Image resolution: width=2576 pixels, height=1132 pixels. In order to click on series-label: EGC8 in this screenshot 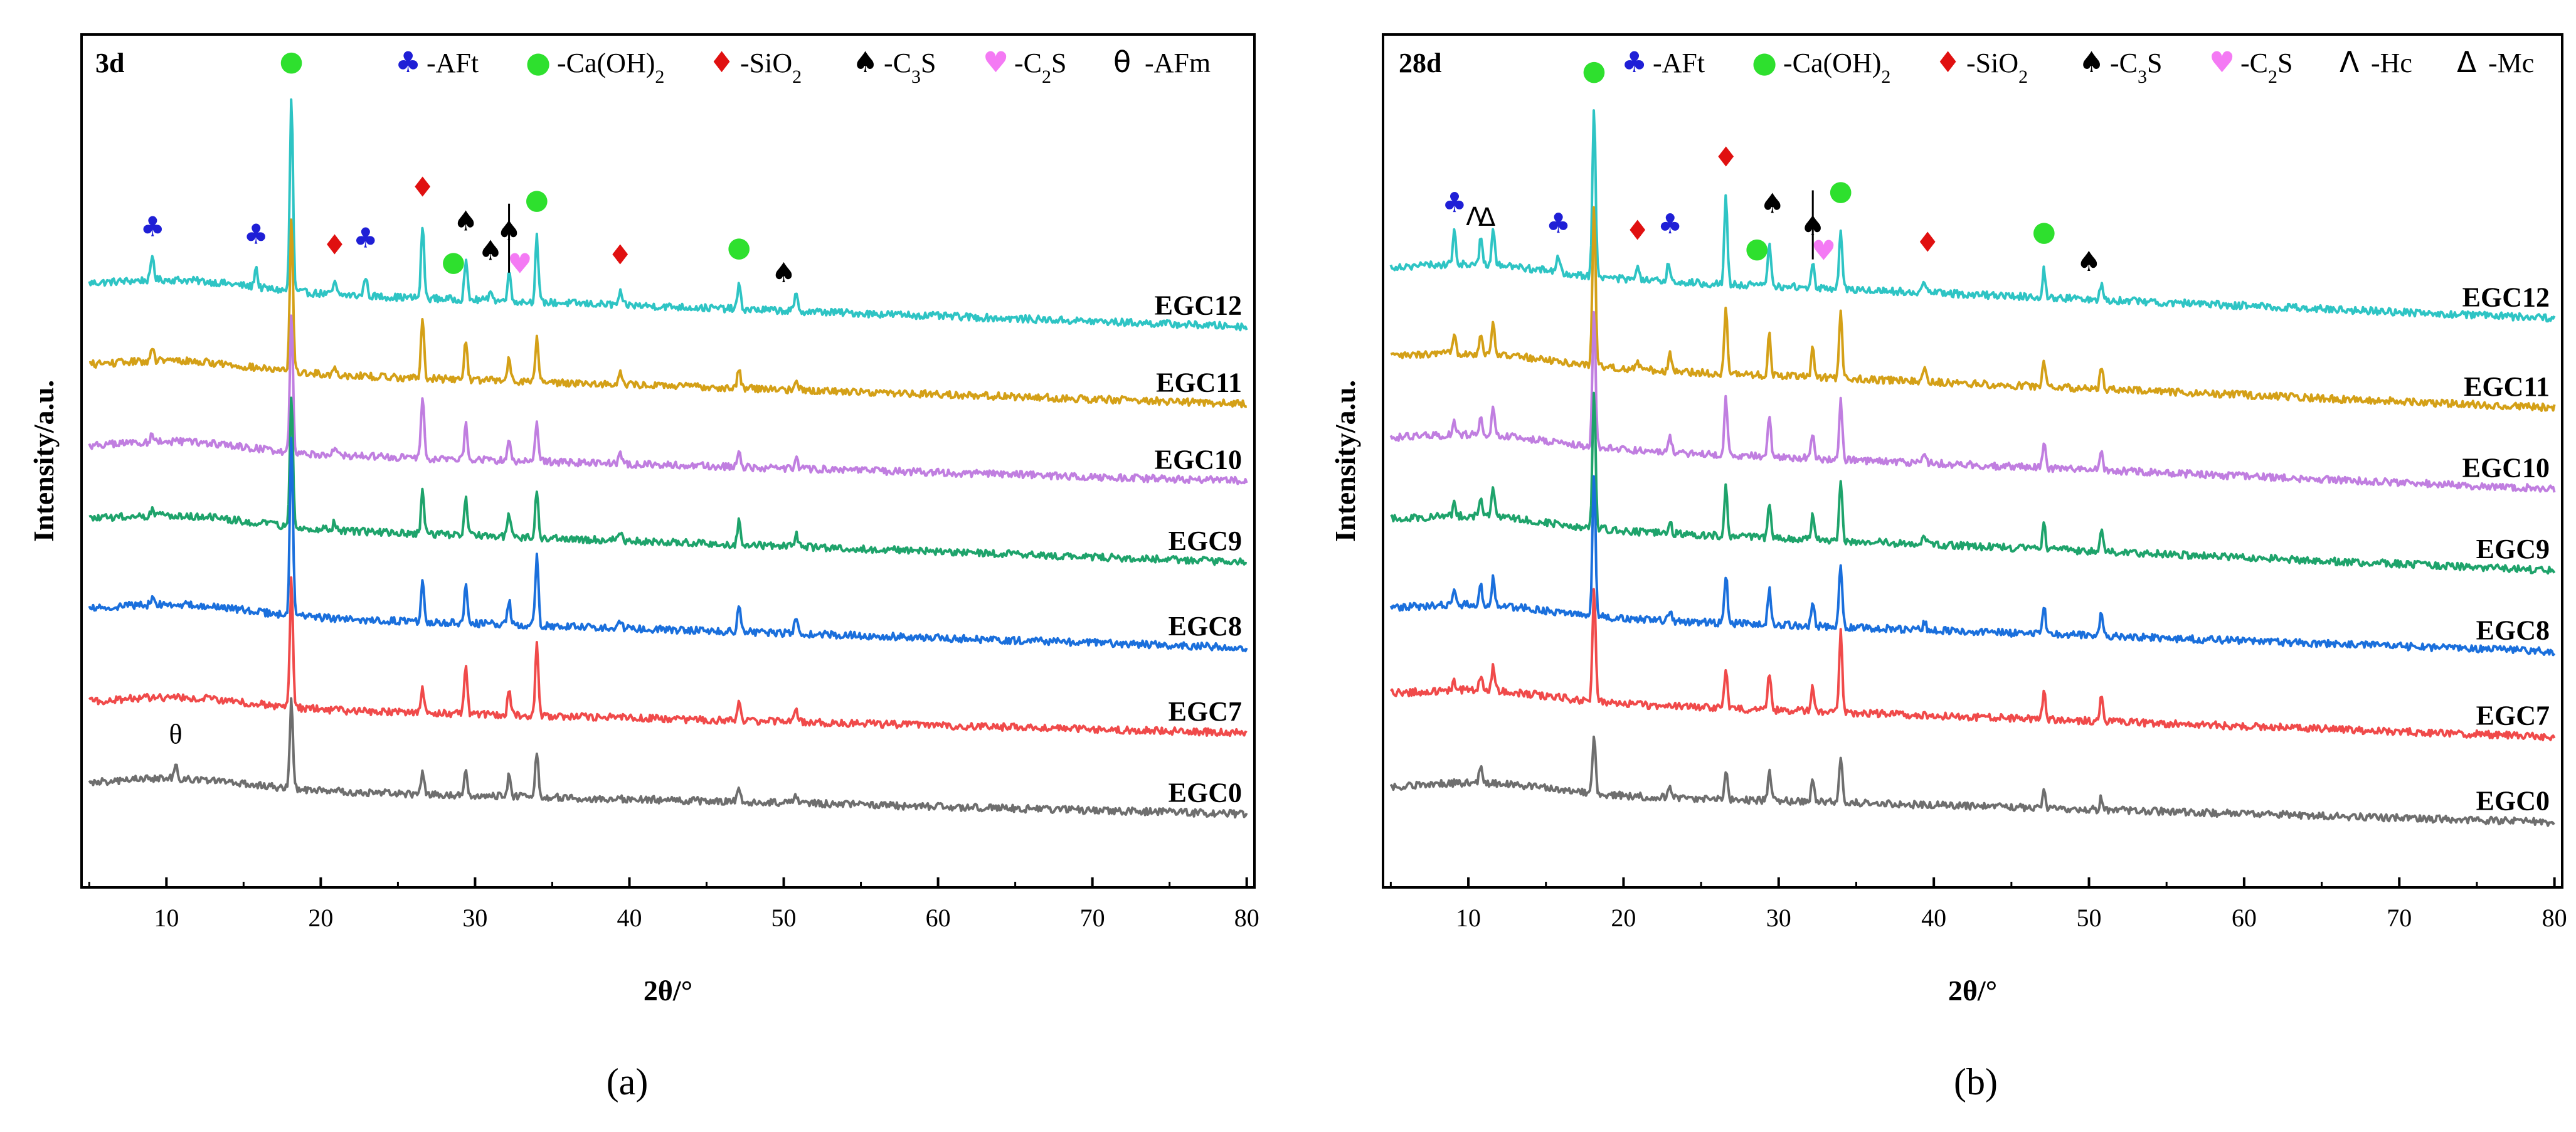, I will do `click(2513, 630)`.